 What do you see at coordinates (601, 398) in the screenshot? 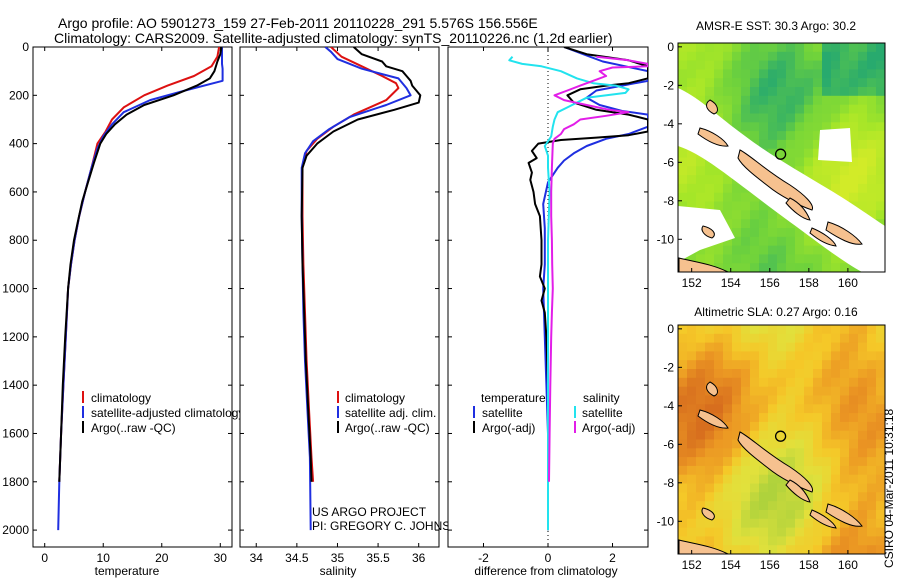
I see `legend-salinity-heading: salinity` at bounding box center [601, 398].